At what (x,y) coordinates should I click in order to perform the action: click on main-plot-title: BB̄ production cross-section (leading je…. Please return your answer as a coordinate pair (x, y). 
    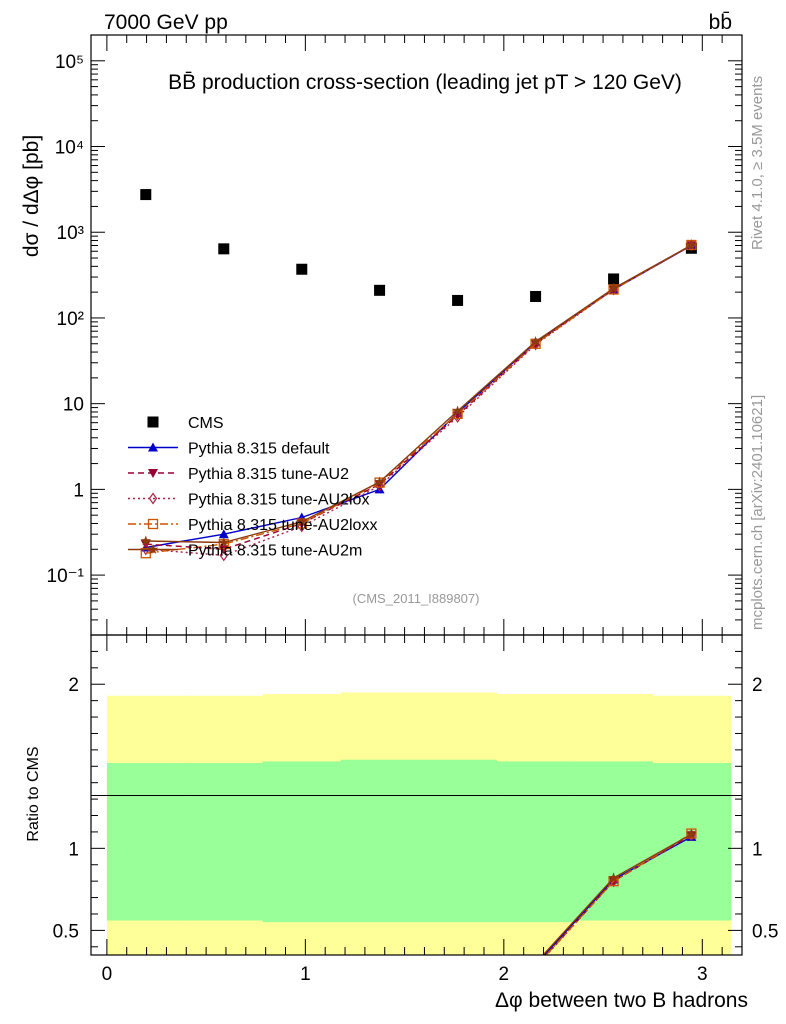
    Looking at the image, I should click on (425, 82).